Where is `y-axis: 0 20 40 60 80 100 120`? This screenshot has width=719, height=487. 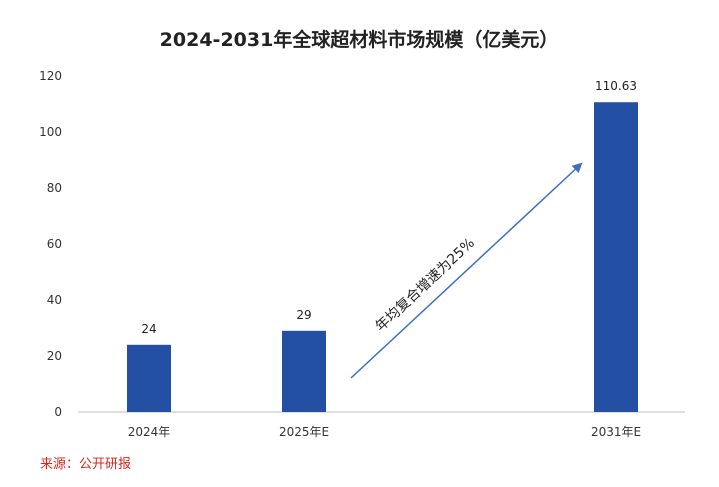
y-axis: 0 20 40 60 80 100 120 is located at coordinates (50, 244).